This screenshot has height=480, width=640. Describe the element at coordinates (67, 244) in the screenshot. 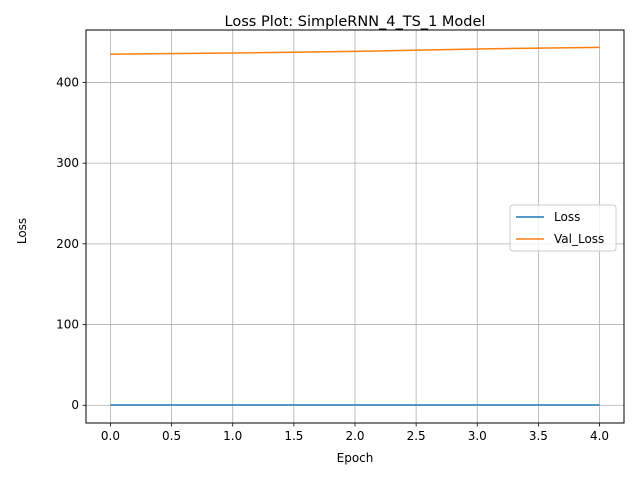

I see `y-tick-label: 200` at that location.